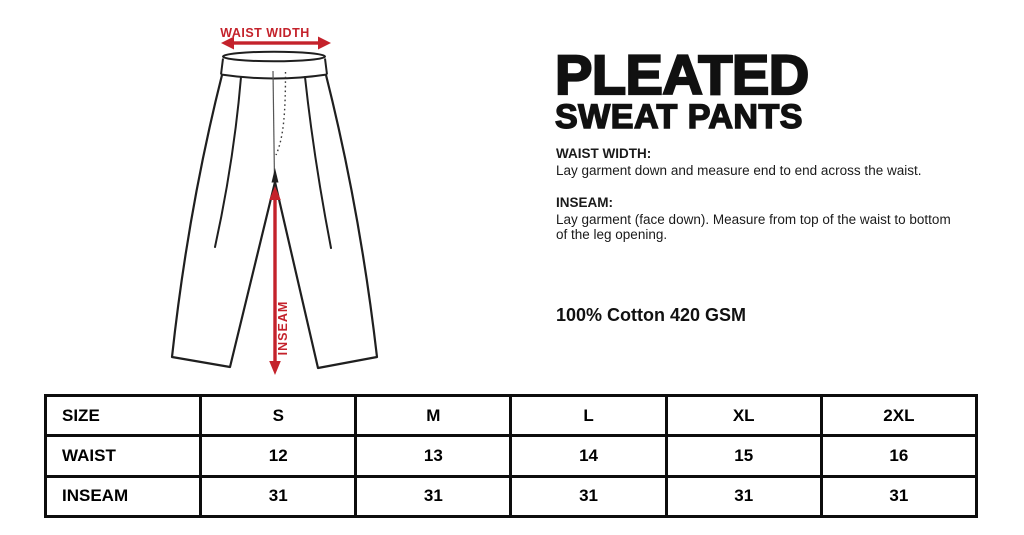  I want to click on pleat-lines, so click(273, 162).